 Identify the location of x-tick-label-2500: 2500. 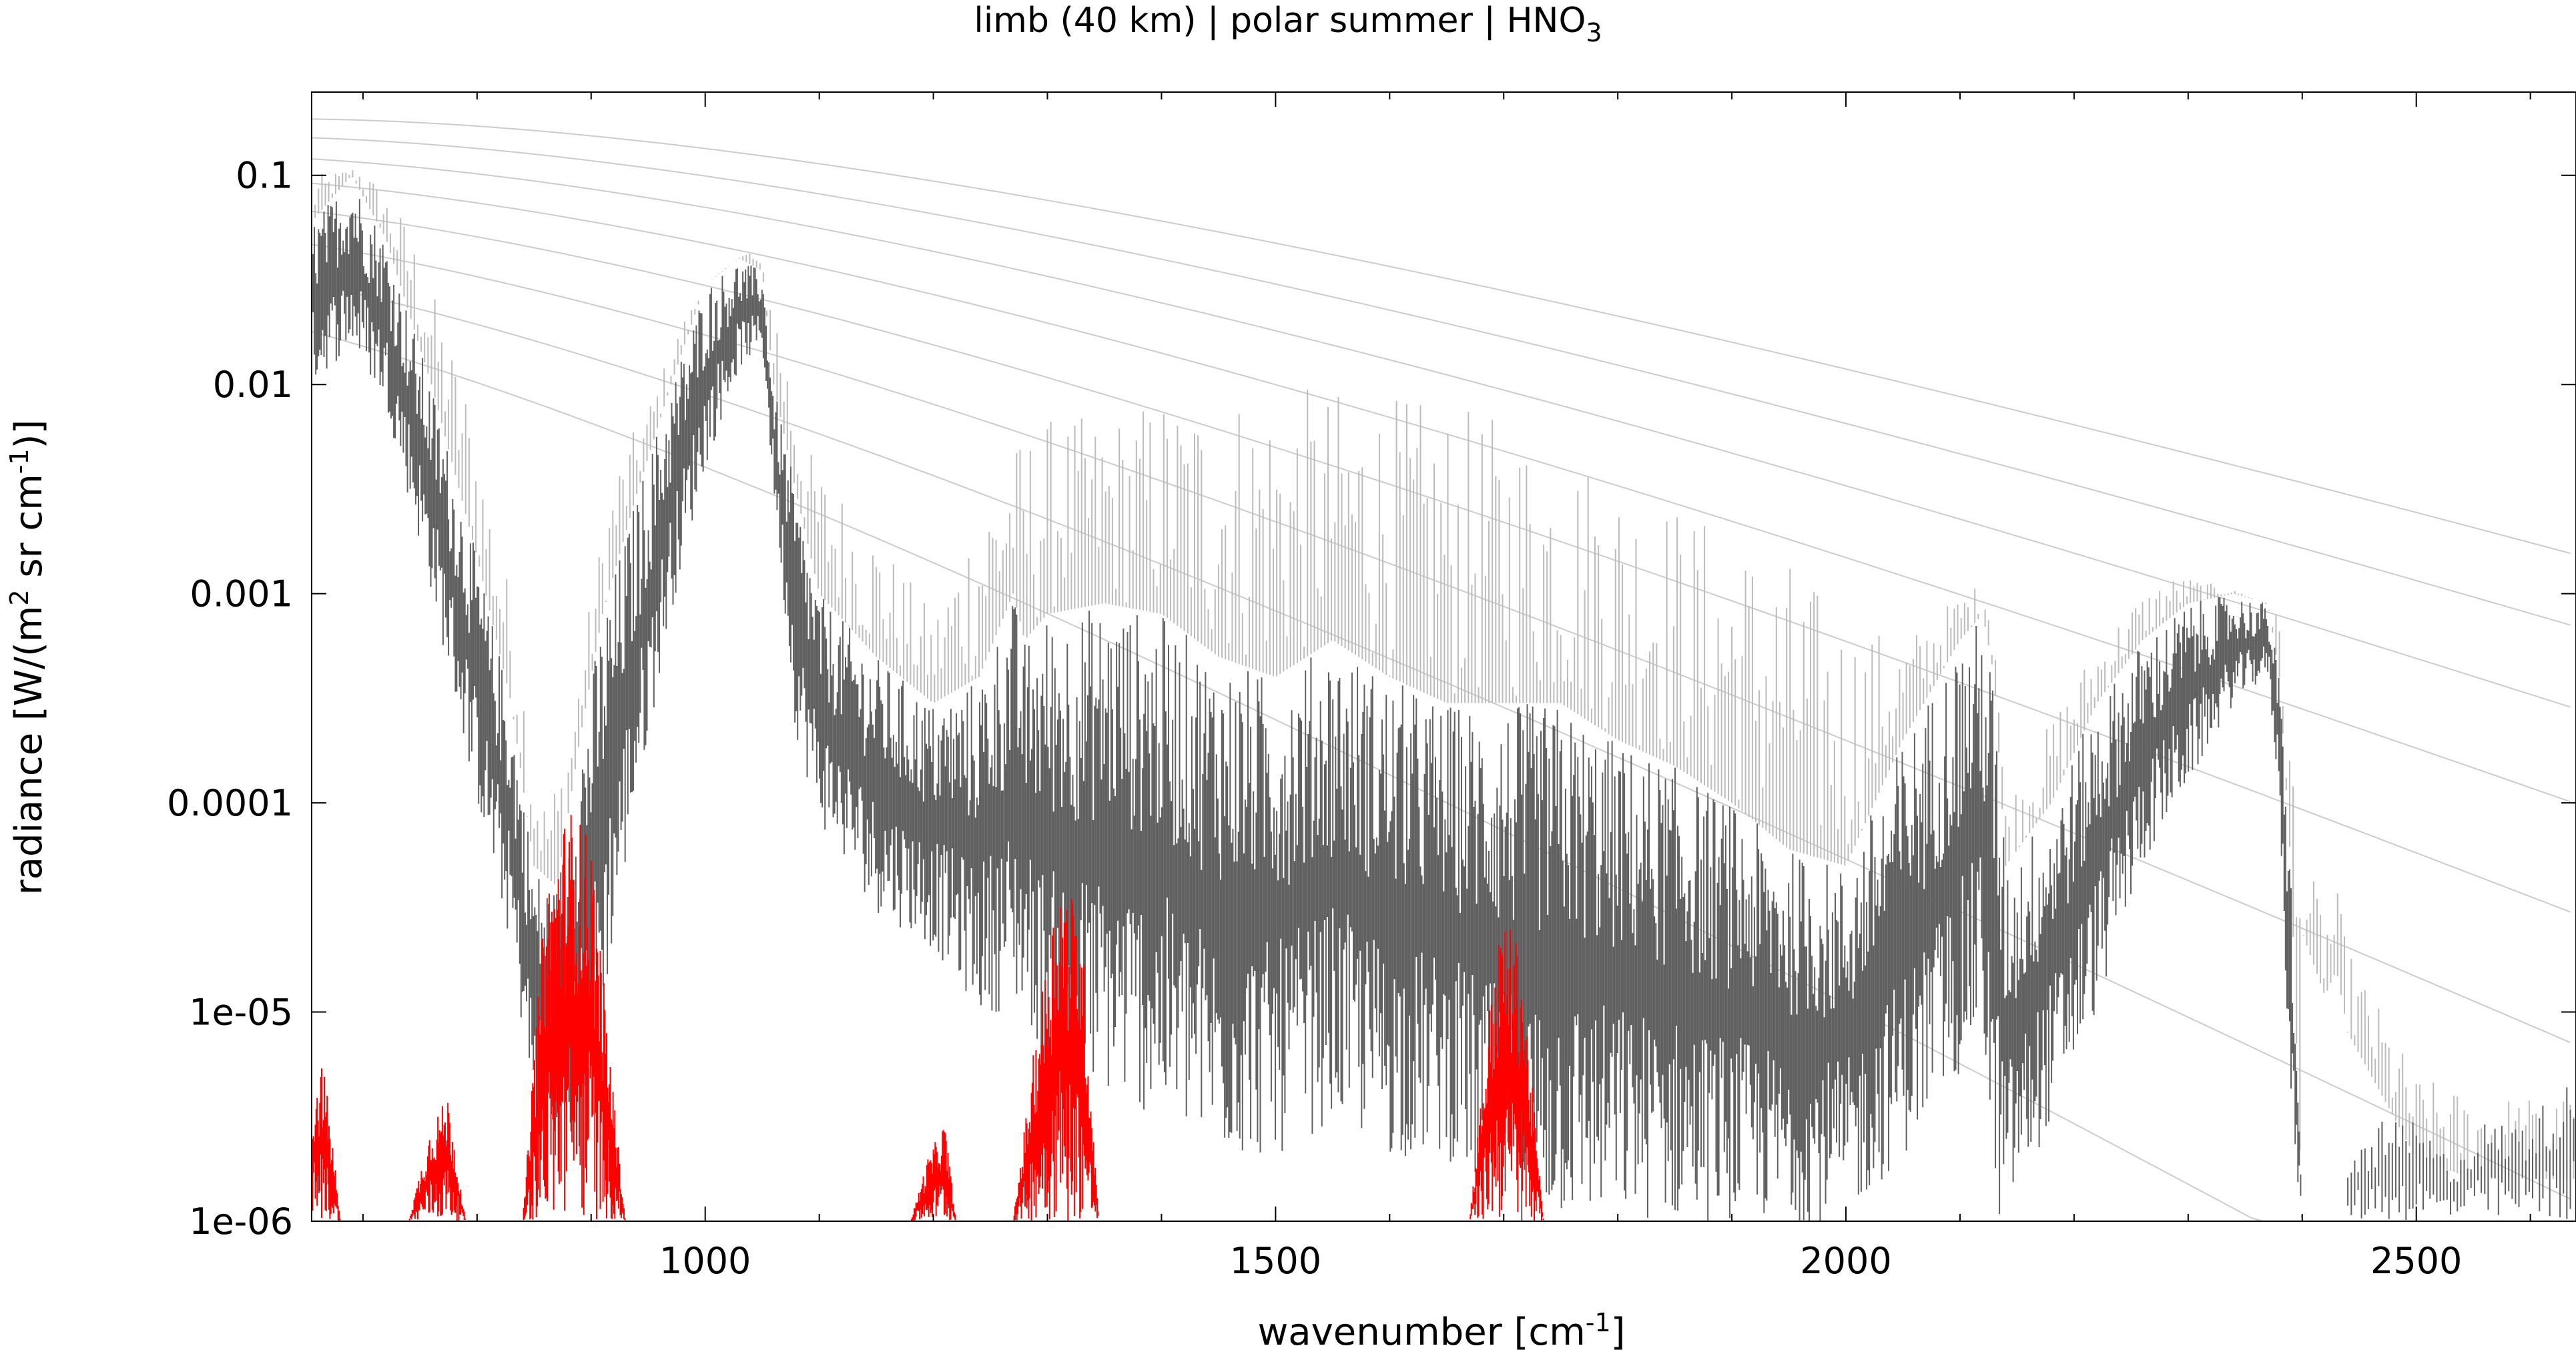
(2416, 1261).